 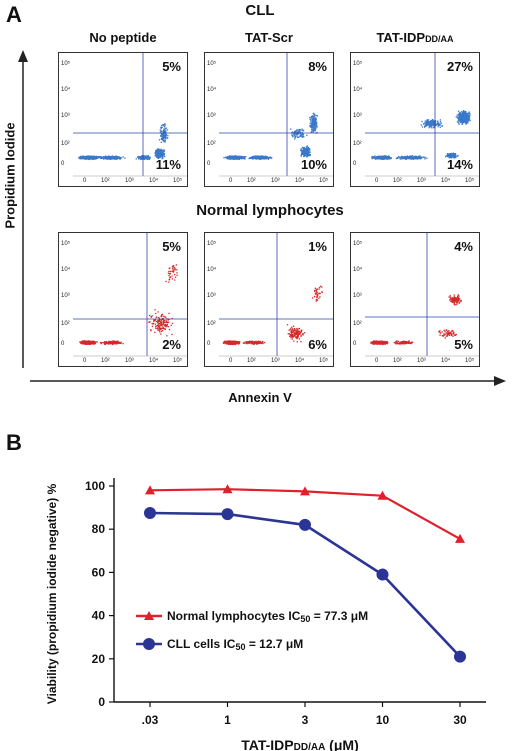 I want to click on x-axis-label: Annexin V, so click(x=260, y=397).